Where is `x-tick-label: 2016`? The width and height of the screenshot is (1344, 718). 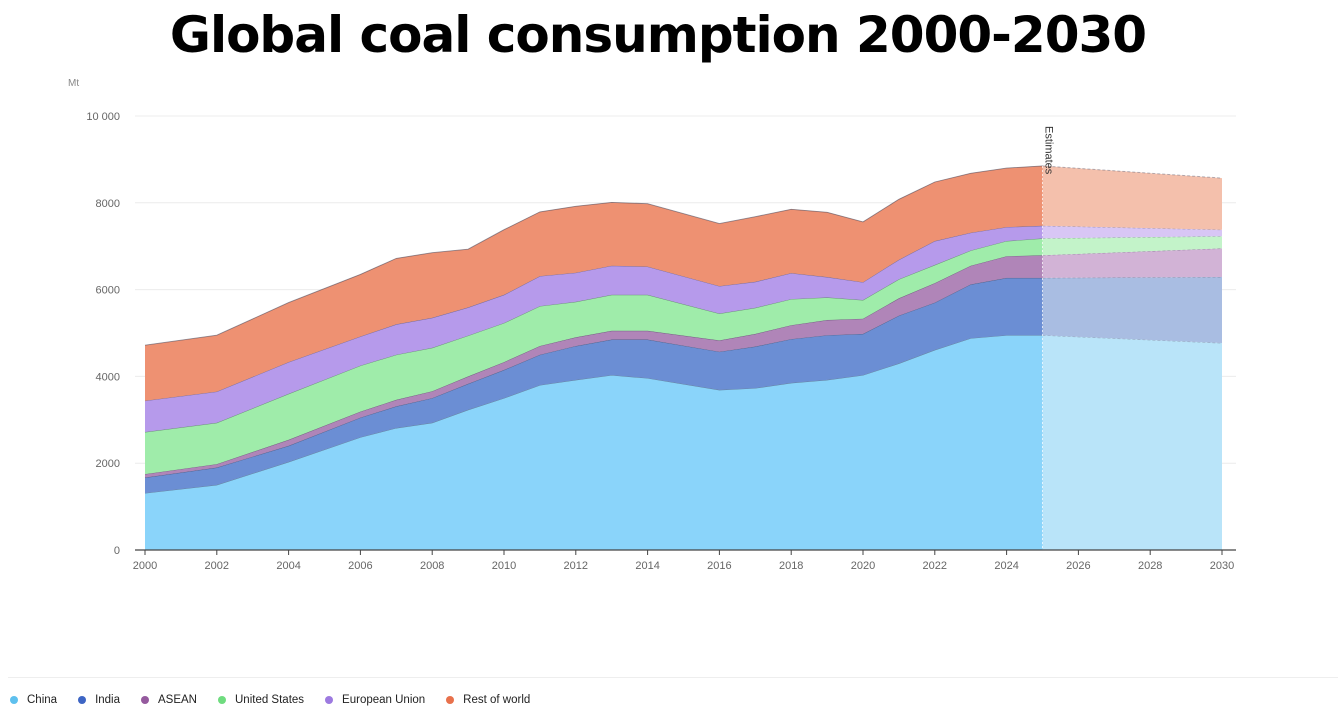 x-tick-label: 2016 is located at coordinates (719, 566).